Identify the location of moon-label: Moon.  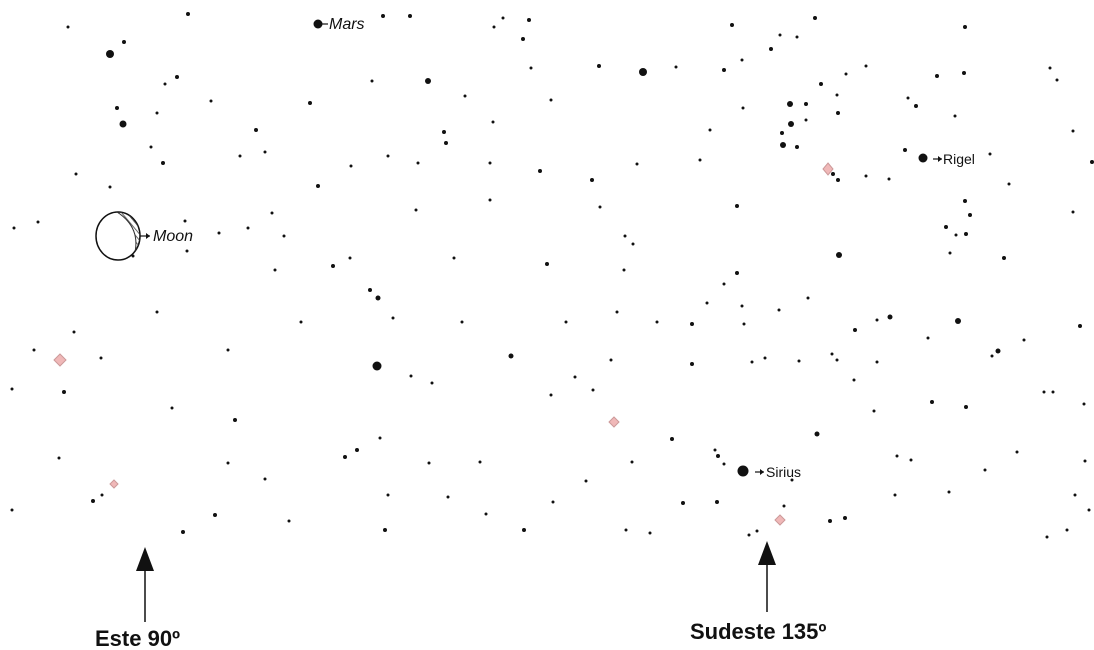
(173, 236).